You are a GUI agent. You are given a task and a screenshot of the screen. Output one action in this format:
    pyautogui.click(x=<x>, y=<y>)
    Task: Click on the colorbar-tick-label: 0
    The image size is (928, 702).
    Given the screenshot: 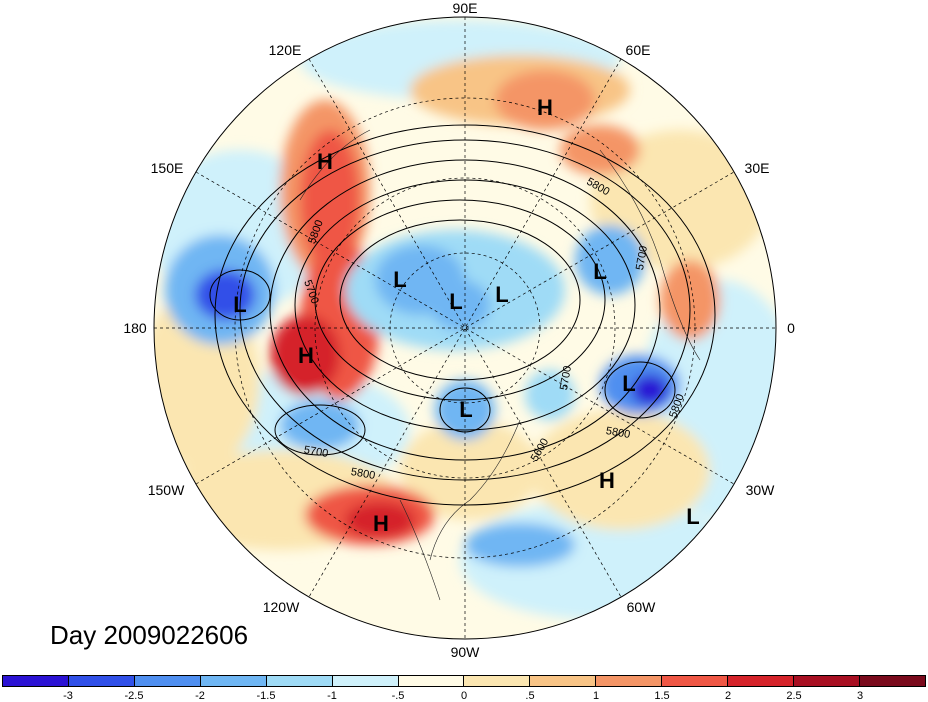 What is the action you would take?
    pyautogui.click(x=464, y=696)
    